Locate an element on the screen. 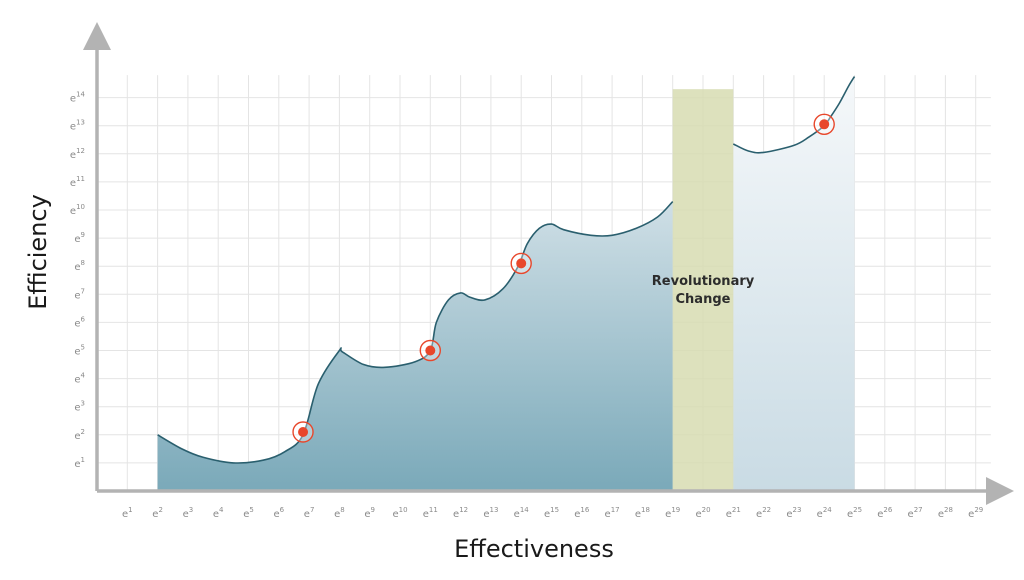 This screenshot has width=1024, height=580. x-tick-label: e1 is located at coordinates (127, 513).